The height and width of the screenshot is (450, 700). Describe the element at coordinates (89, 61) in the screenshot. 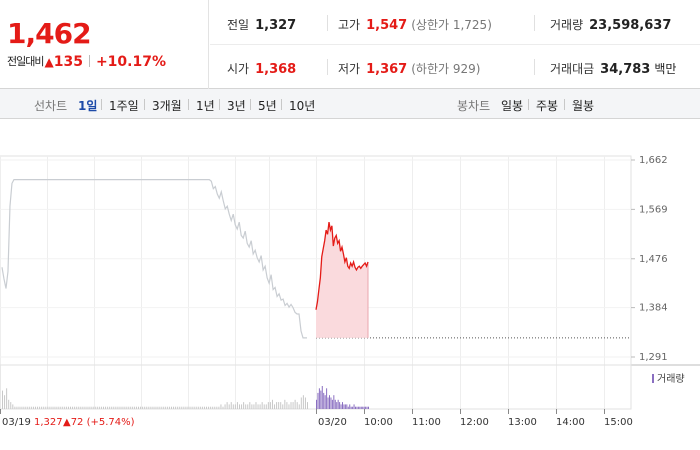

I see `change-divider` at that location.